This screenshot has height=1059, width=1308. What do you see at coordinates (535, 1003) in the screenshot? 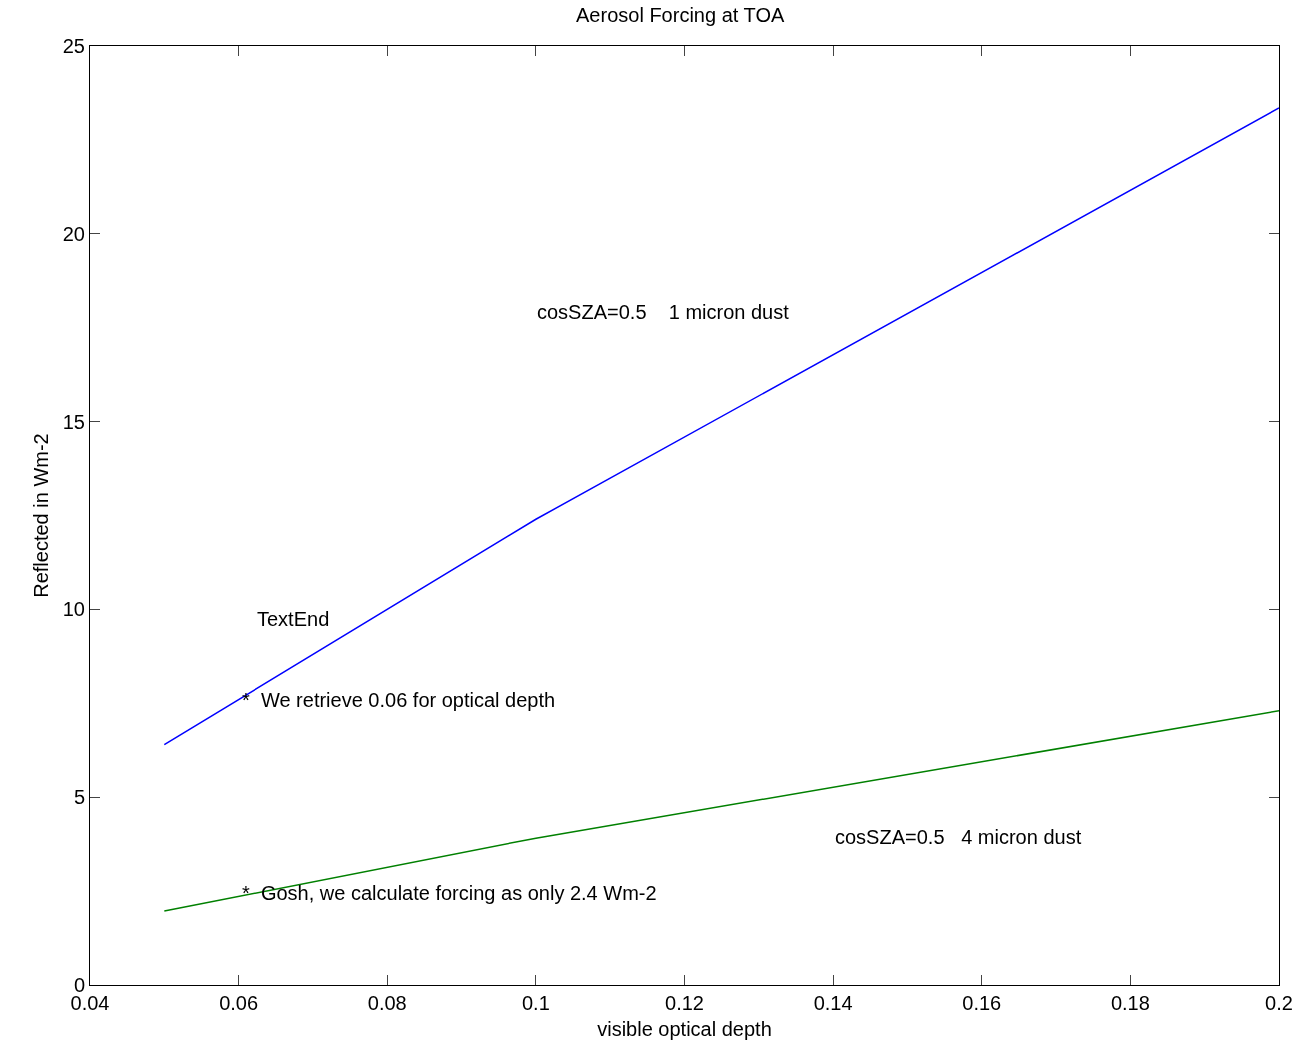
I see `x-tick-label: 0.1` at bounding box center [535, 1003].